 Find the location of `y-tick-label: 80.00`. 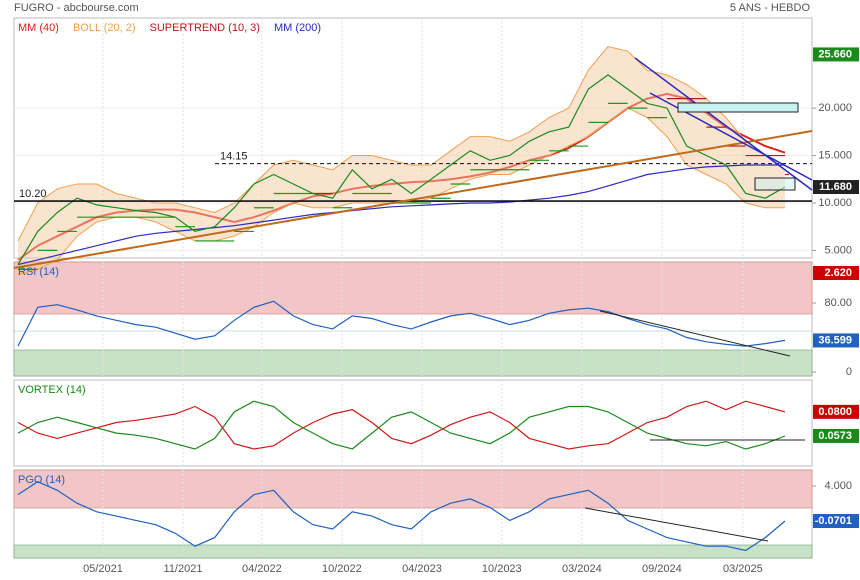

y-tick-label: 80.00 is located at coordinates (838, 303).